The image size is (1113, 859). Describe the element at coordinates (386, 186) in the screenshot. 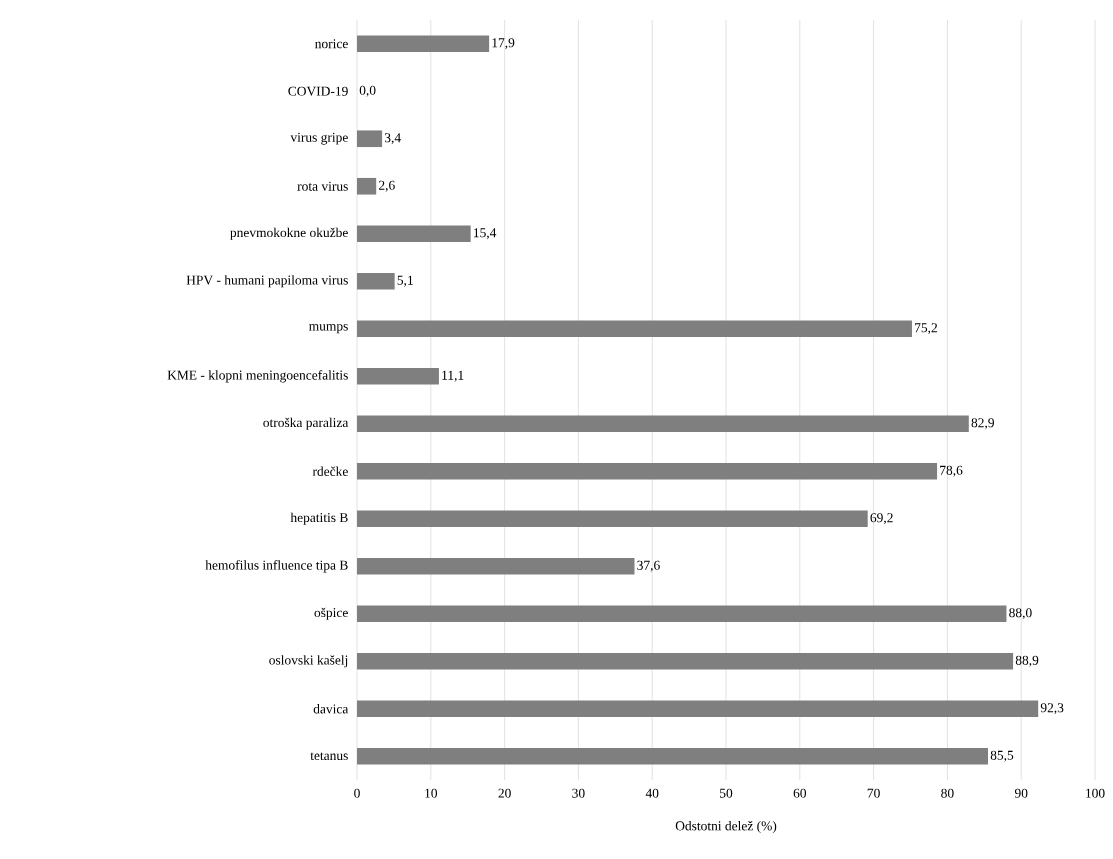

I see `data-label: 2,6` at that location.